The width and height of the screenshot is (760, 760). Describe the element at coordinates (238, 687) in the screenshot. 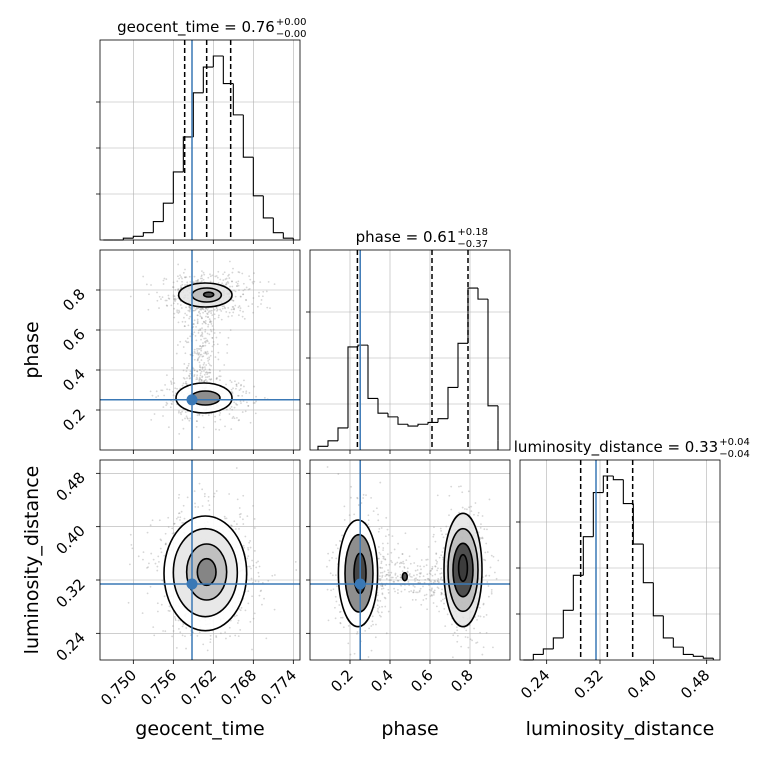

I see `geocent-time-xtick-label-3: 0.768` at that location.